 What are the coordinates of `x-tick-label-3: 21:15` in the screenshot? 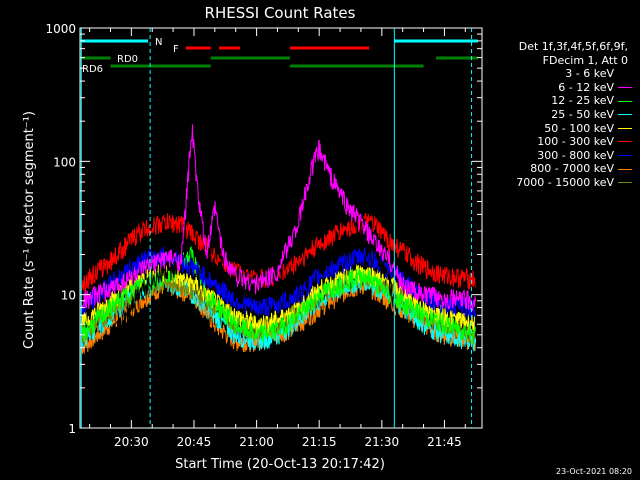 It's located at (319, 442).